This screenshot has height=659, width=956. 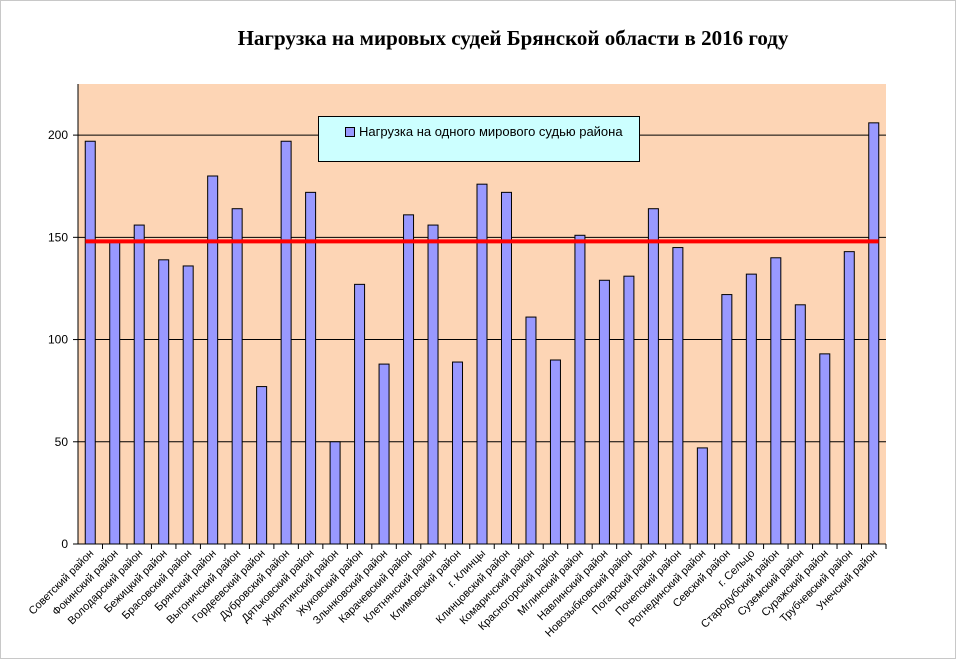 What do you see at coordinates (58, 135) in the screenshot?
I see `y-tick-label: 200` at bounding box center [58, 135].